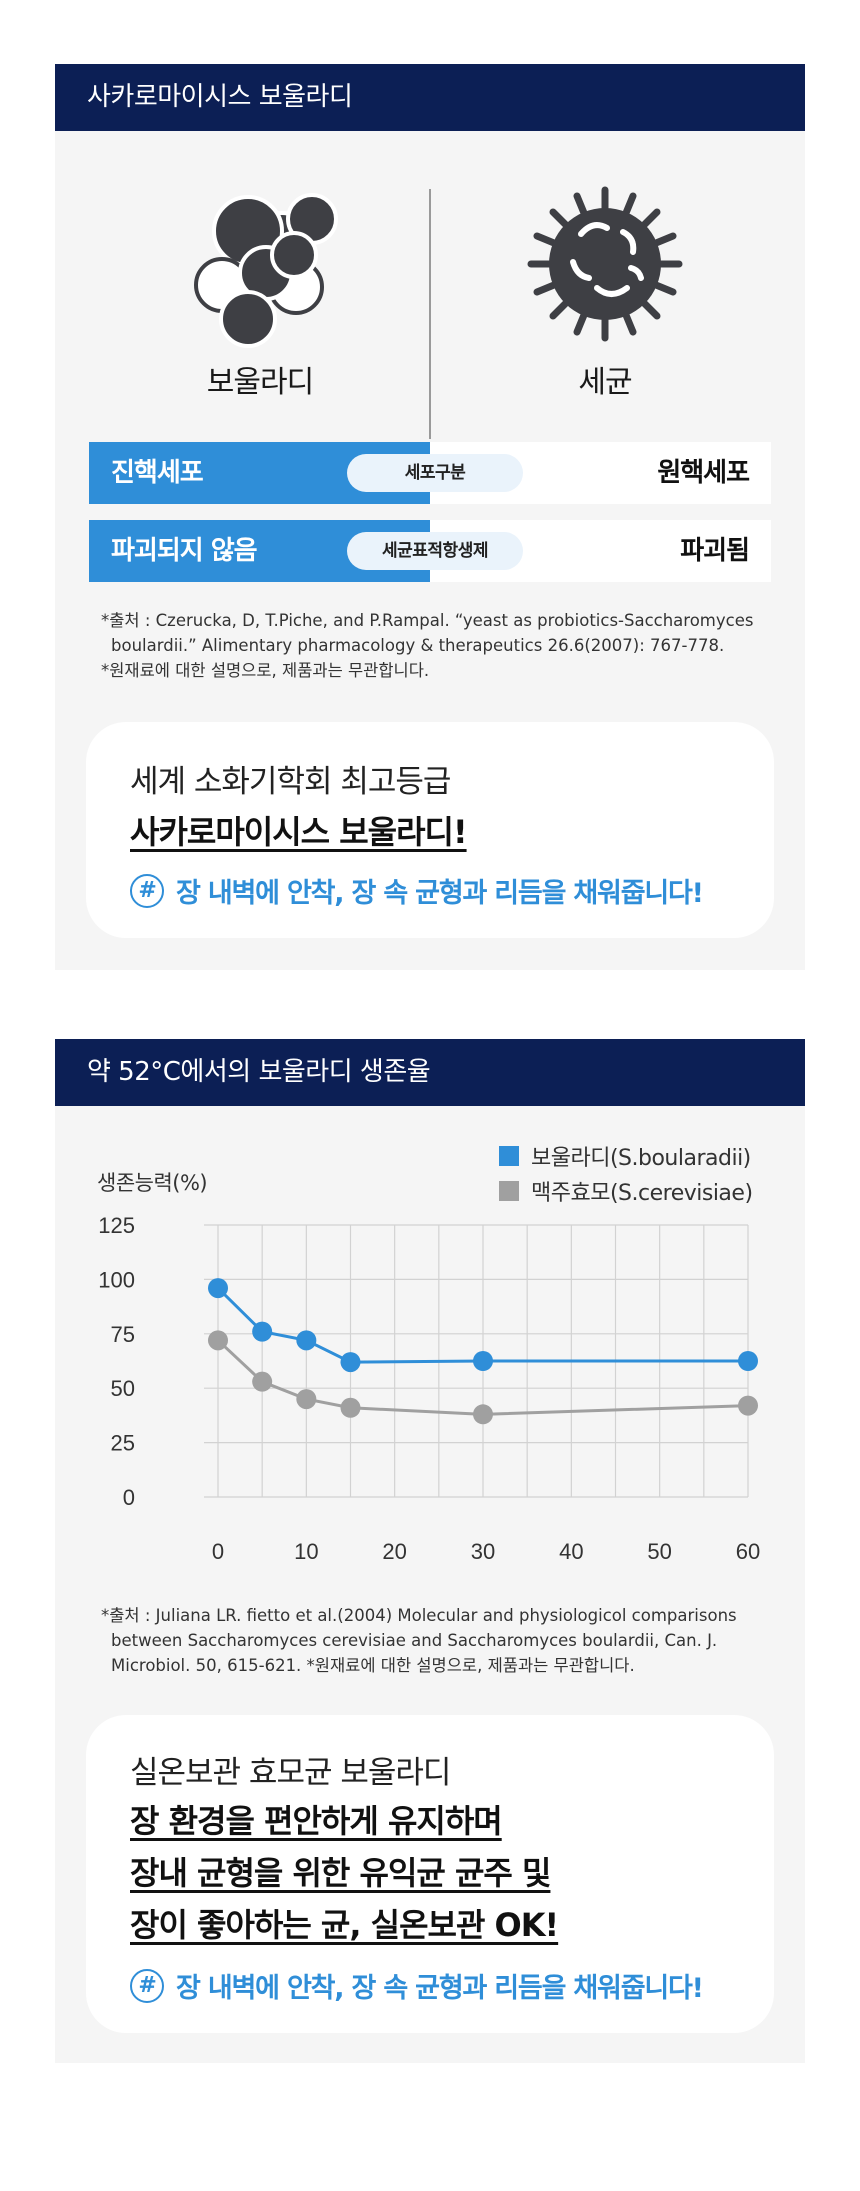 The image size is (860, 2191). I want to click on comparison-row: 파괴되지 않음 세균표적항생제 파괴됨, so click(430, 551).